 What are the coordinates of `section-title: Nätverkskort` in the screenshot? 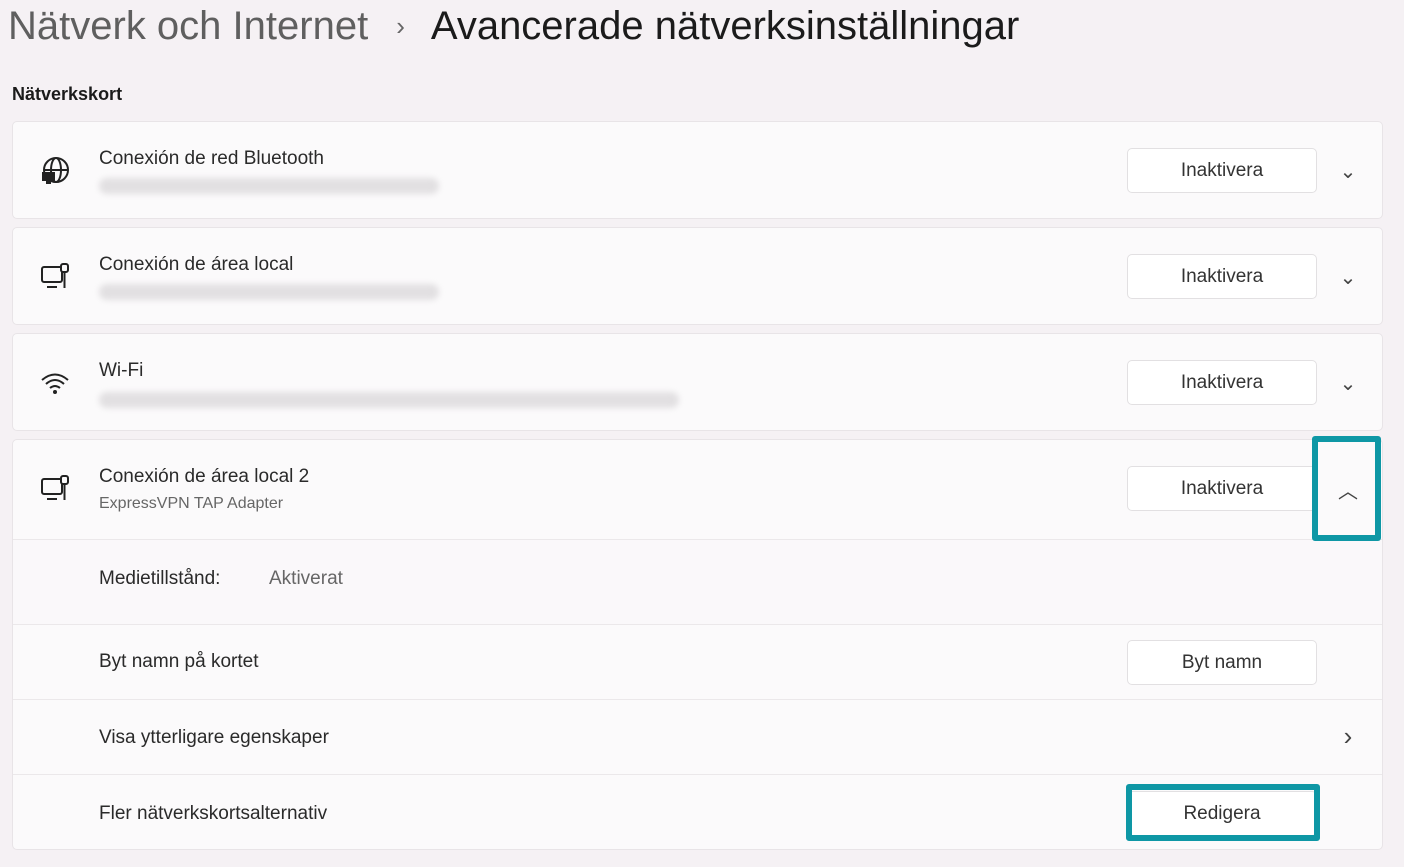 It's located at (67, 94).